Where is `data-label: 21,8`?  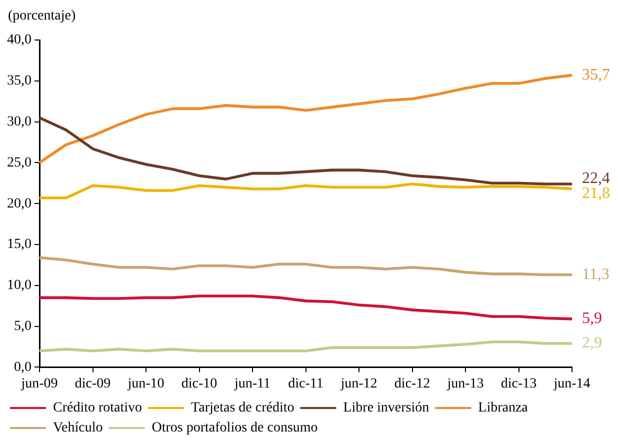
data-label: 21,8 is located at coordinates (596, 193).